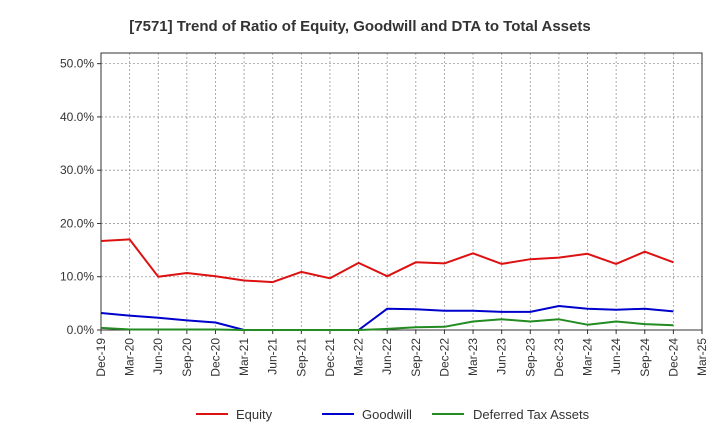 The width and height of the screenshot is (720, 440). Describe the element at coordinates (559, 357) in the screenshot. I see `x-tick-label: Dec-23` at that location.